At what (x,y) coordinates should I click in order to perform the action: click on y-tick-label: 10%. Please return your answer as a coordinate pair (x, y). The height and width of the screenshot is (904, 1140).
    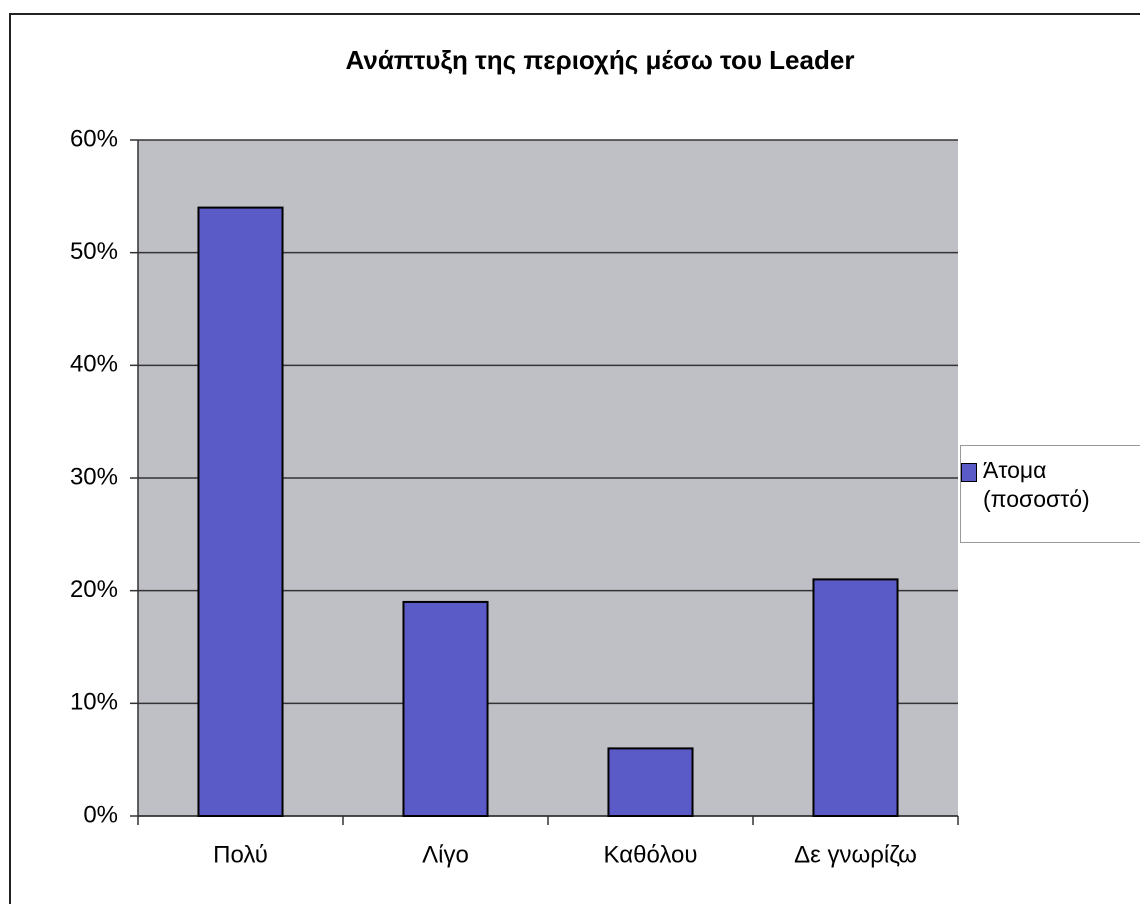
    Looking at the image, I should click on (94, 702).